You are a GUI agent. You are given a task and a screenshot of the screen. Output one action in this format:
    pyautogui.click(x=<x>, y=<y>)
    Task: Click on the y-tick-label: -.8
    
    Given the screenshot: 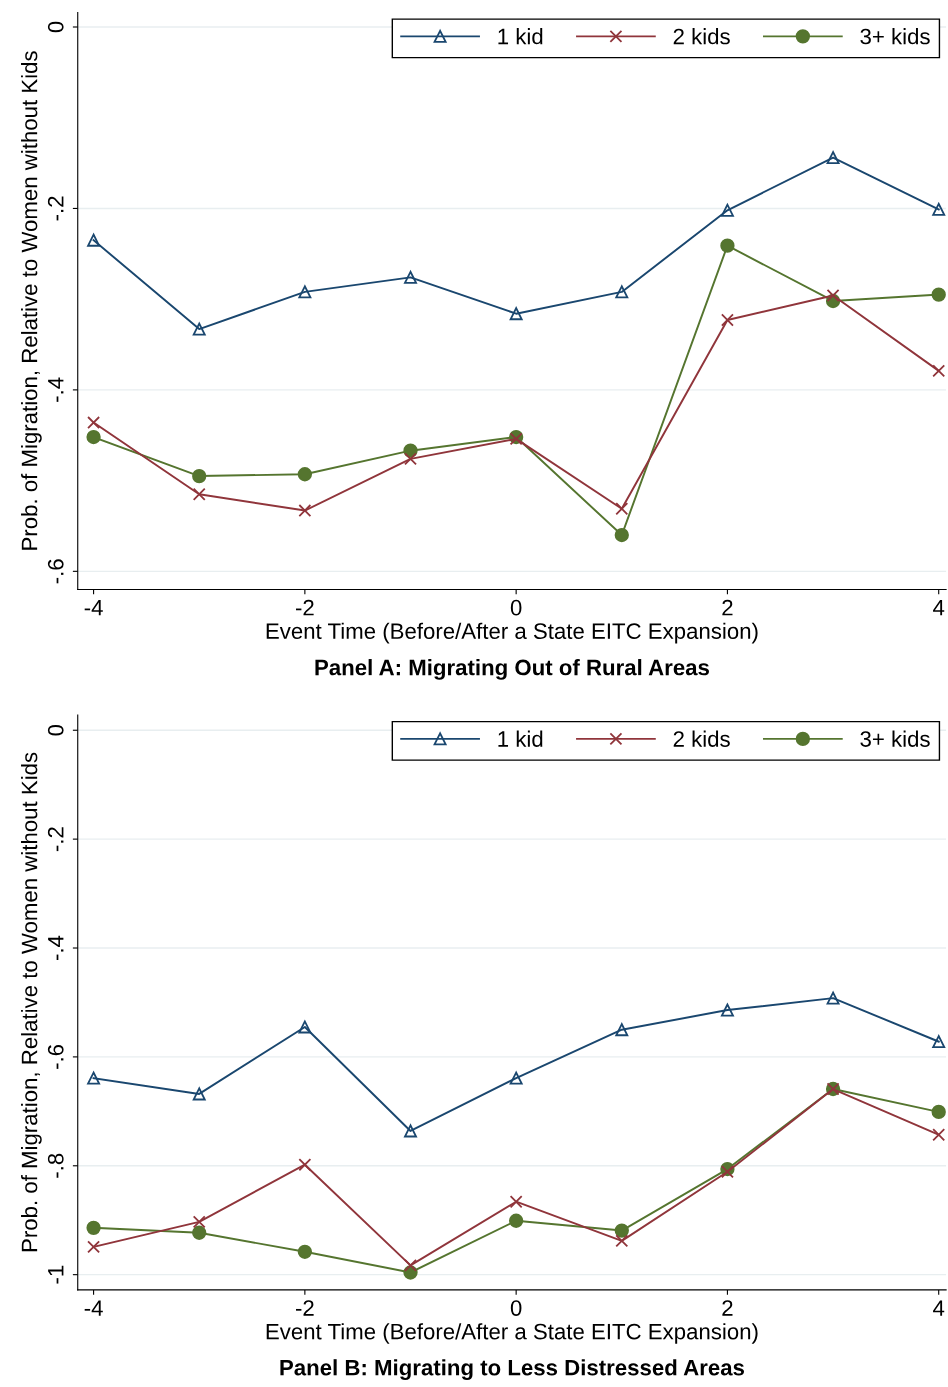 What is the action you would take?
    pyautogui.click(x=55, y=1165)
    